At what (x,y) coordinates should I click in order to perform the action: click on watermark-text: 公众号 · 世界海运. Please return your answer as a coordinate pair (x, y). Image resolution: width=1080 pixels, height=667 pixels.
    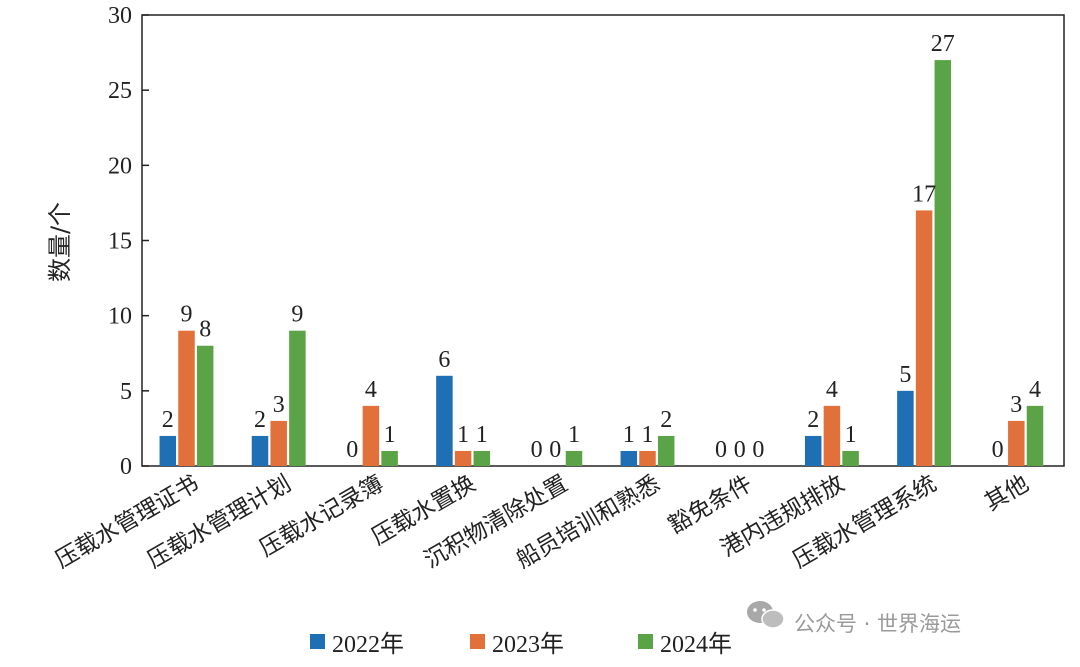
    Looking at the image, I should click on (877, 624).